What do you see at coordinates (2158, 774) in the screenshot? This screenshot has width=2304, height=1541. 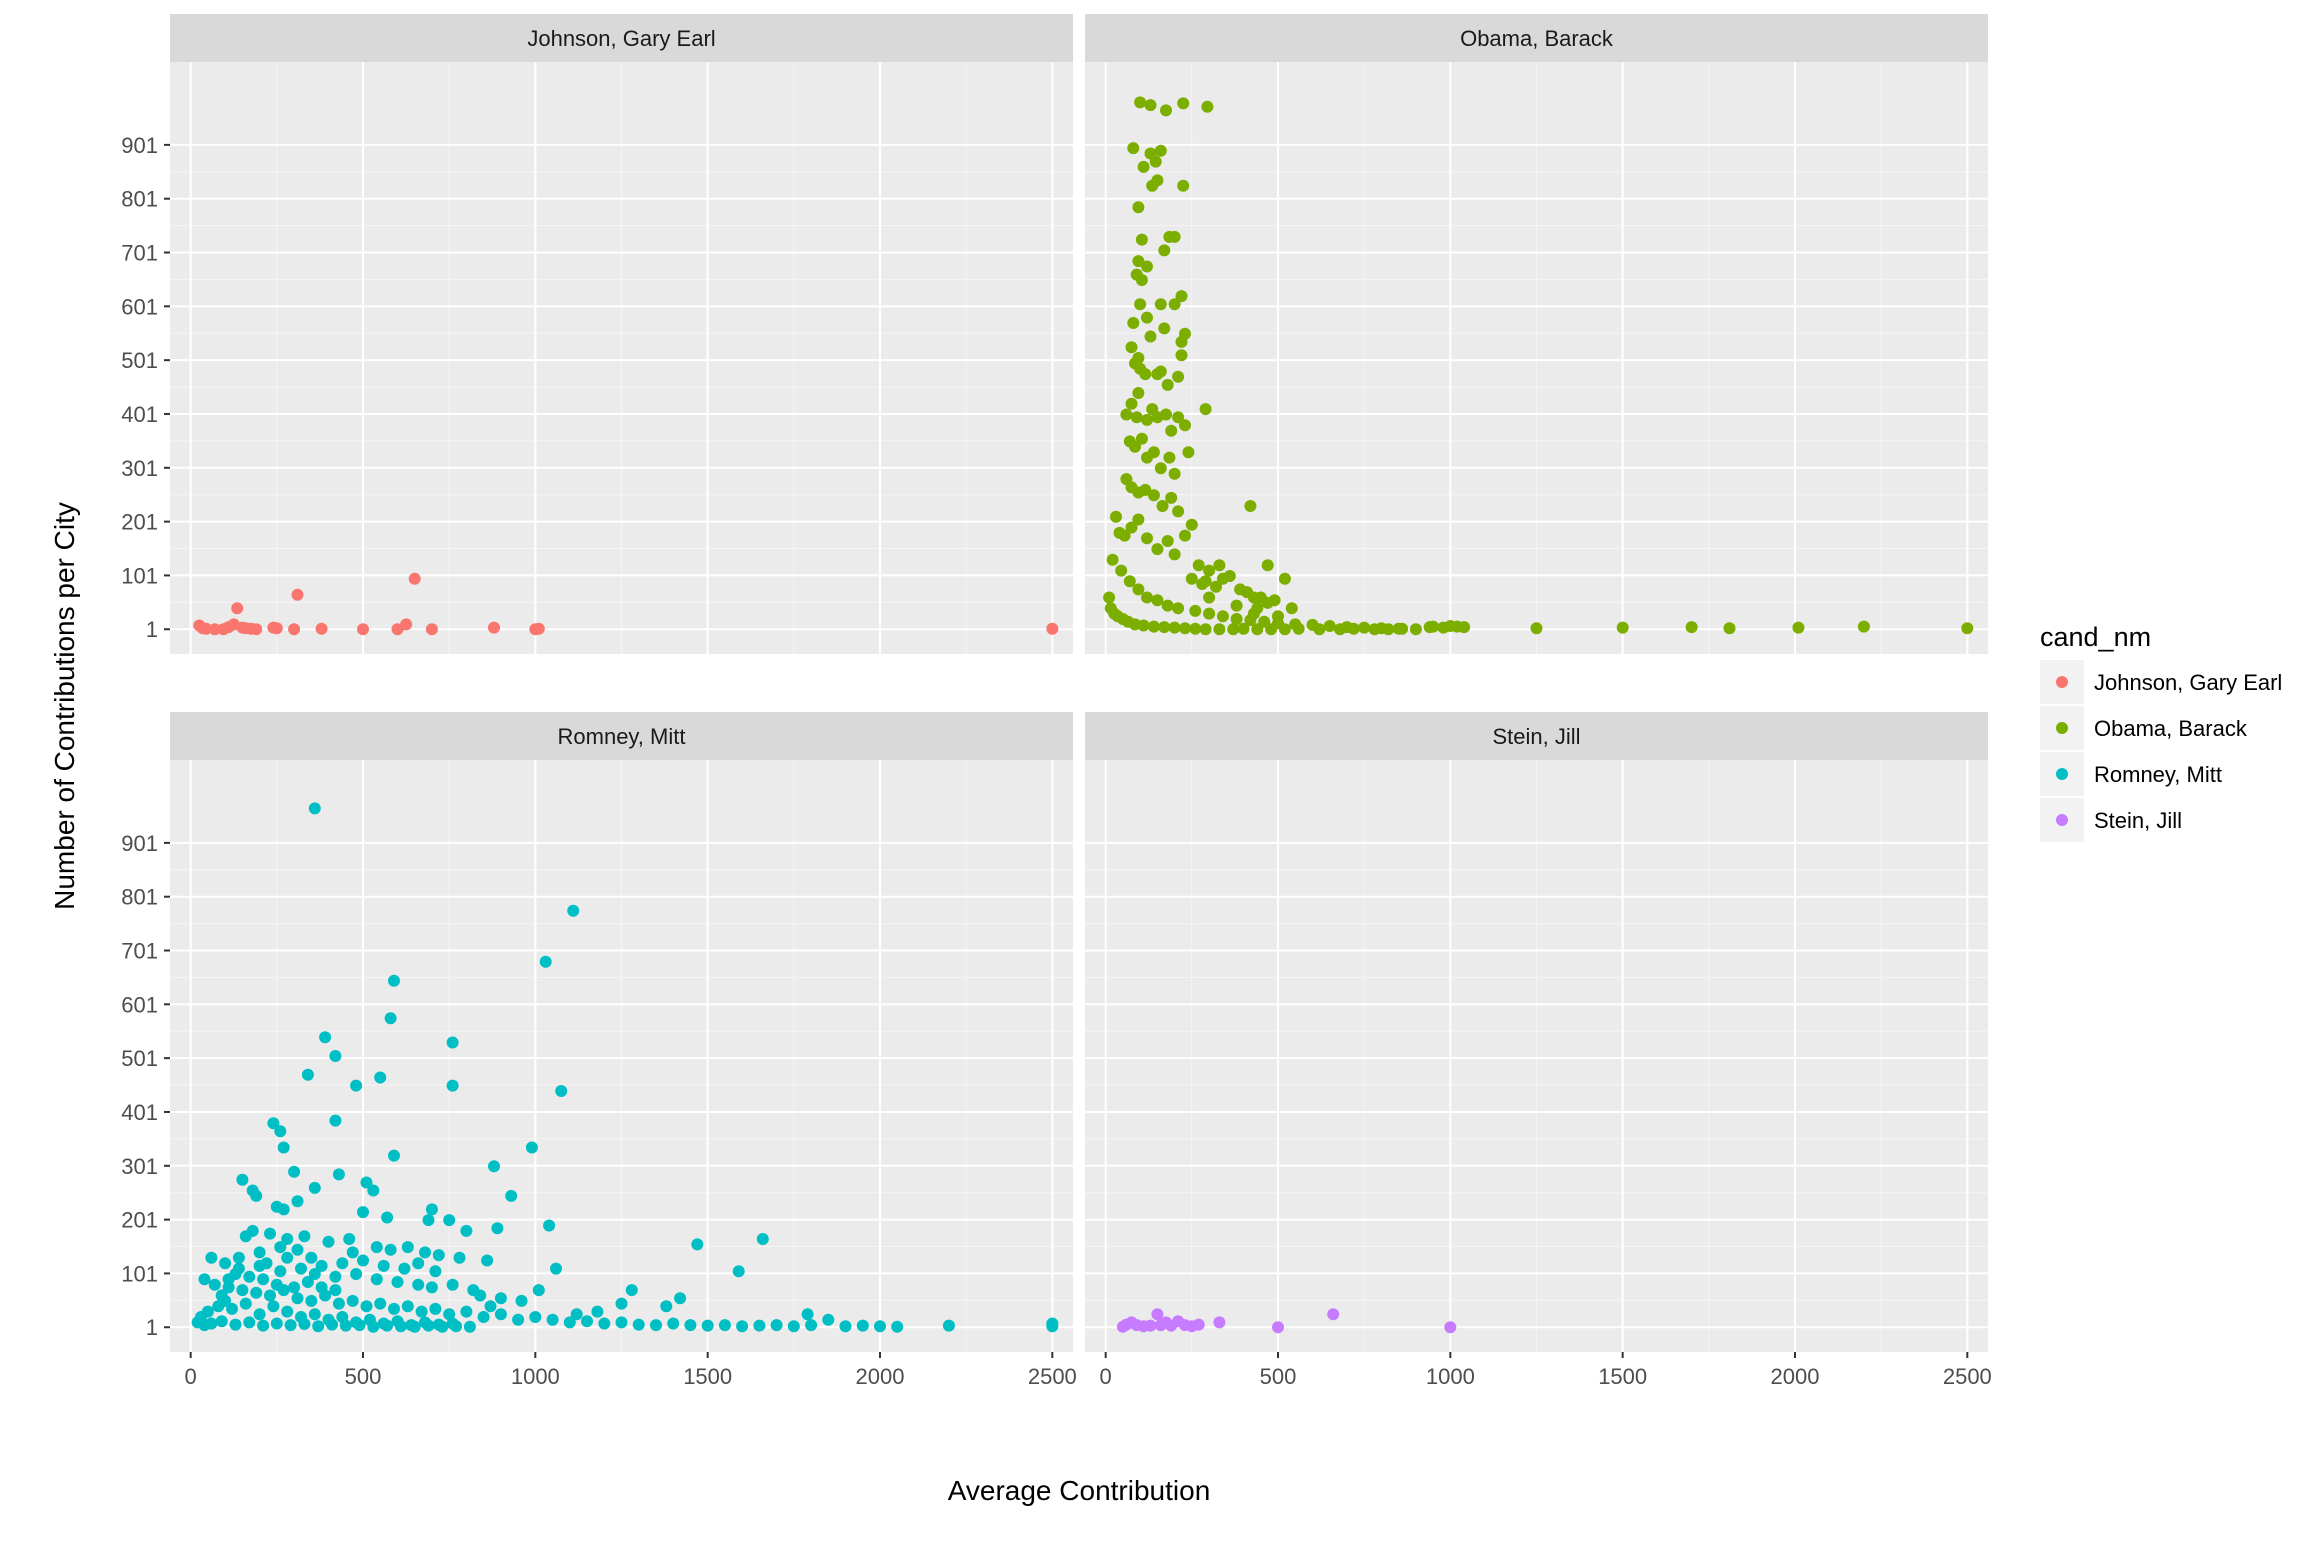 I see `legend-entry-label: Romney, Mitt` at bounding box center [2158, 774].